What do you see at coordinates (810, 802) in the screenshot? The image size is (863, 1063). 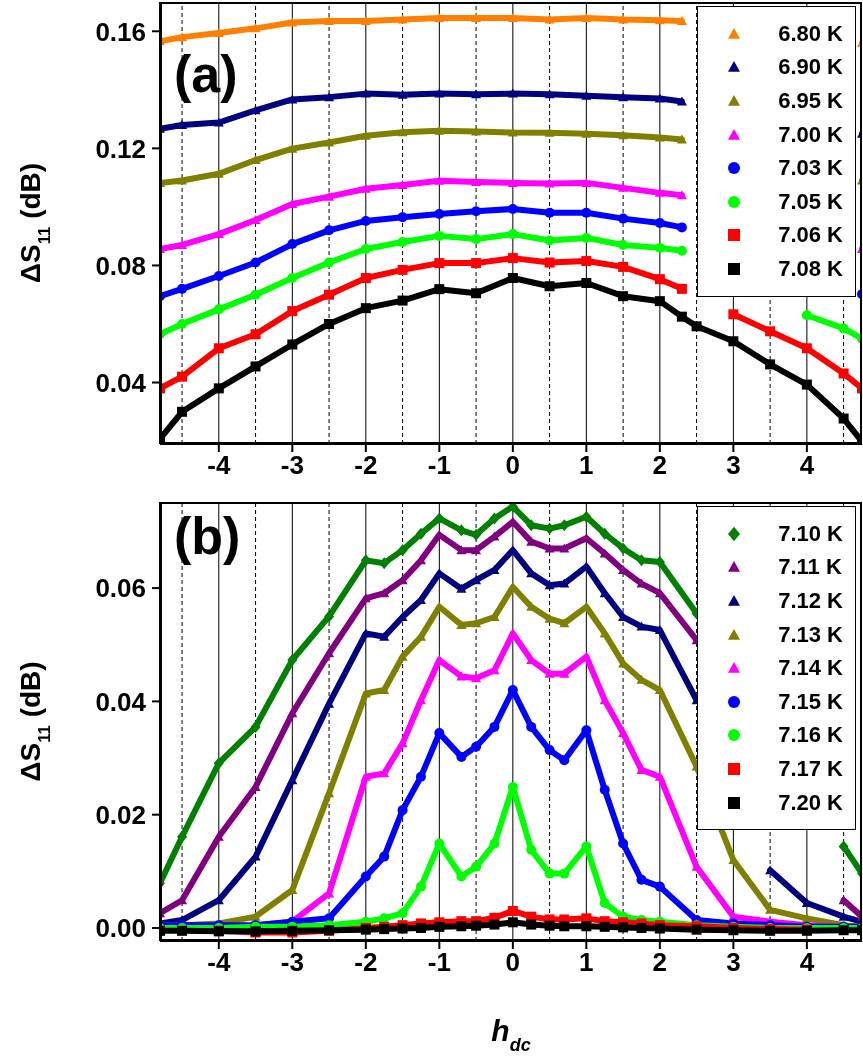 I see `legend-label: 7.20 K` at bounding box center [810, 802].